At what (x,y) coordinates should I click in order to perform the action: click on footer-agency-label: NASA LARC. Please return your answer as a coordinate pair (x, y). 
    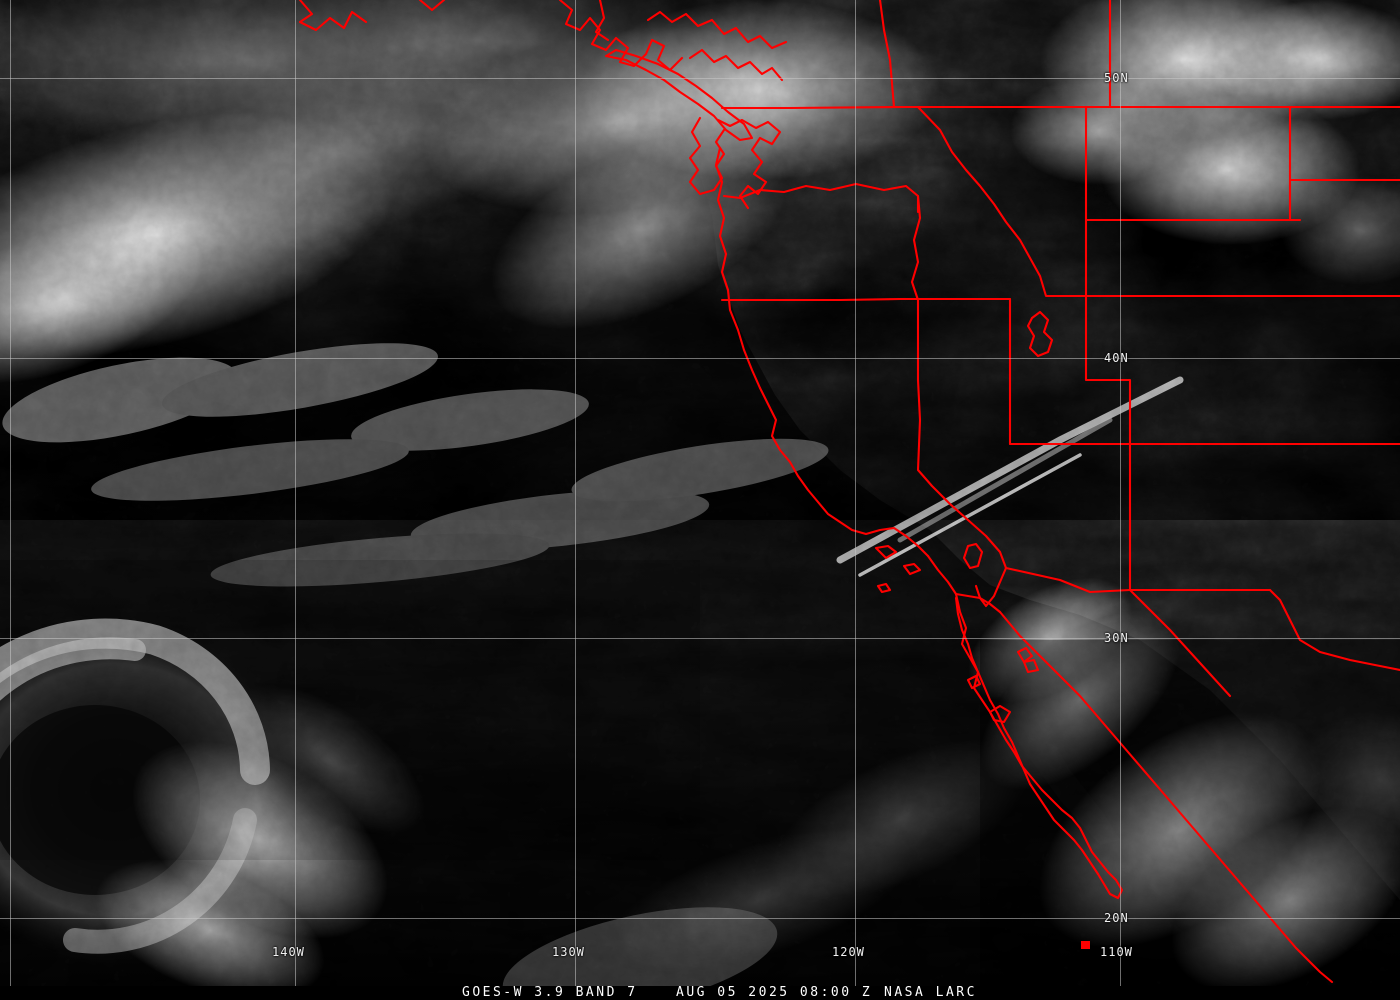
    Looking at the image, I should click on (930, 992).